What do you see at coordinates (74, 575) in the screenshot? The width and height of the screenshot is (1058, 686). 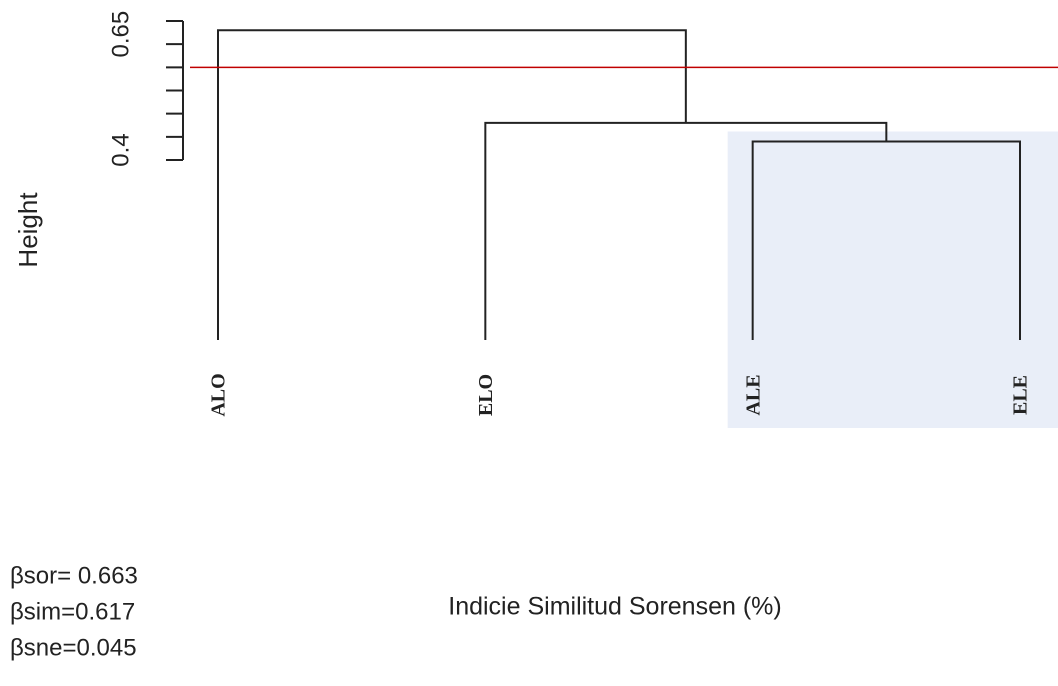 I see `annotation: βsor= 0.663` at bounding box center [74, 575].